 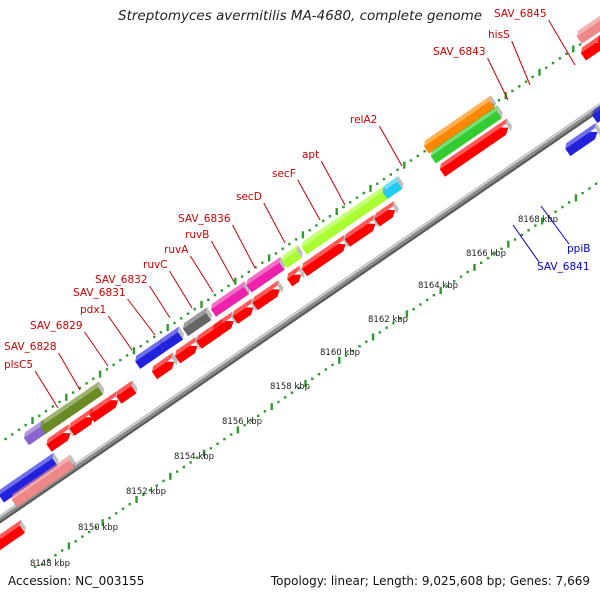 I want to click on gene-label: apt, so click(x=310, y=155).